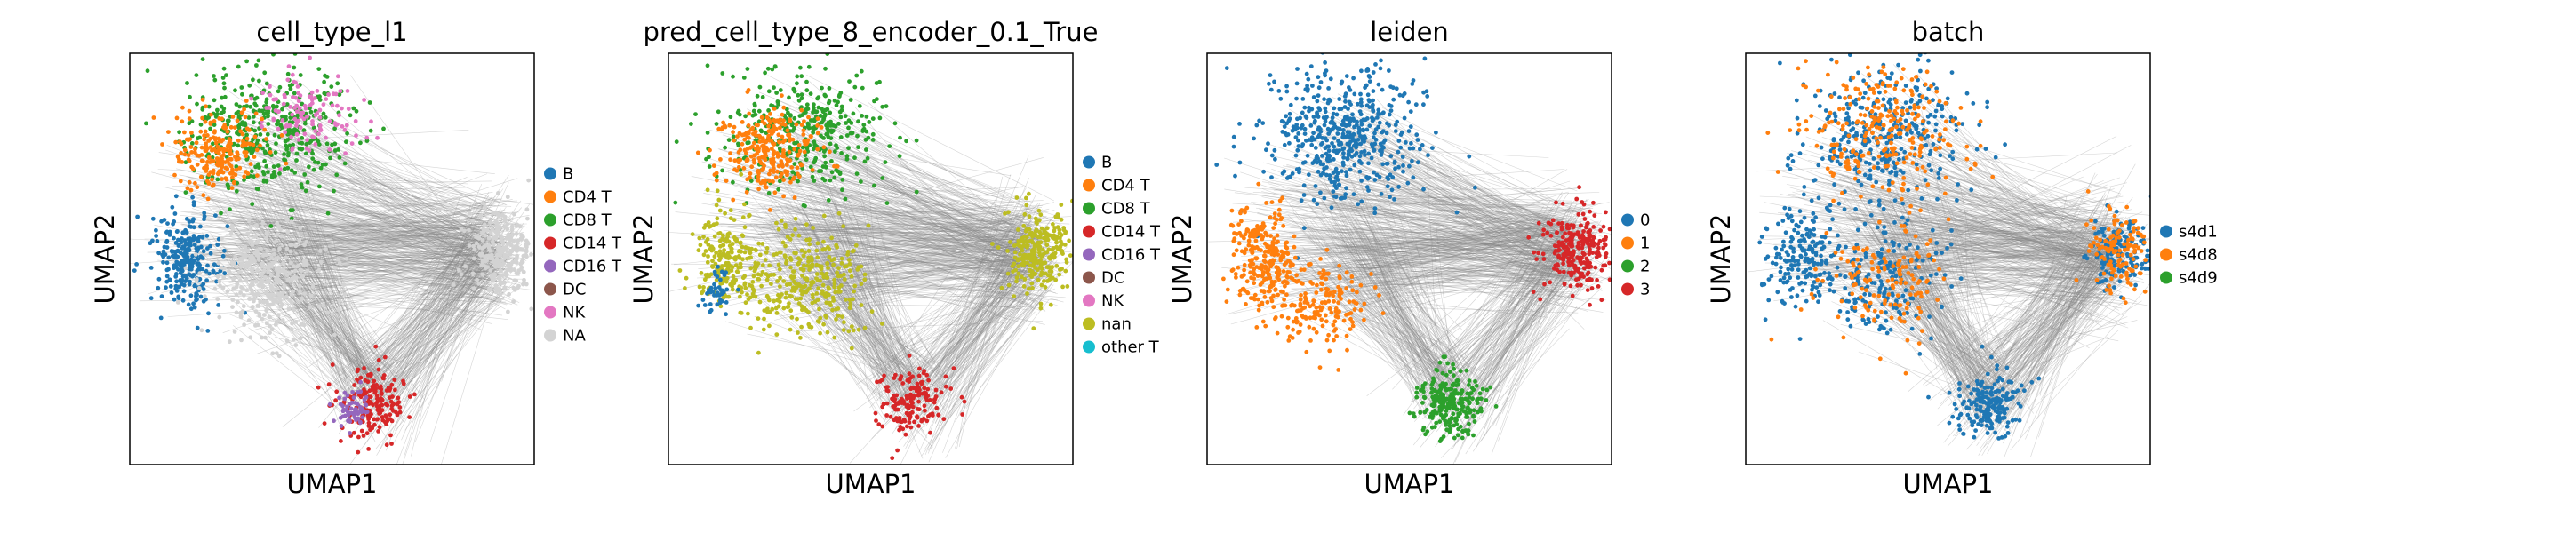  What do you see at coordinates (1645, 244) in the screenshot?
I see `legend-label: 1` at bounding box center [1645, 244].